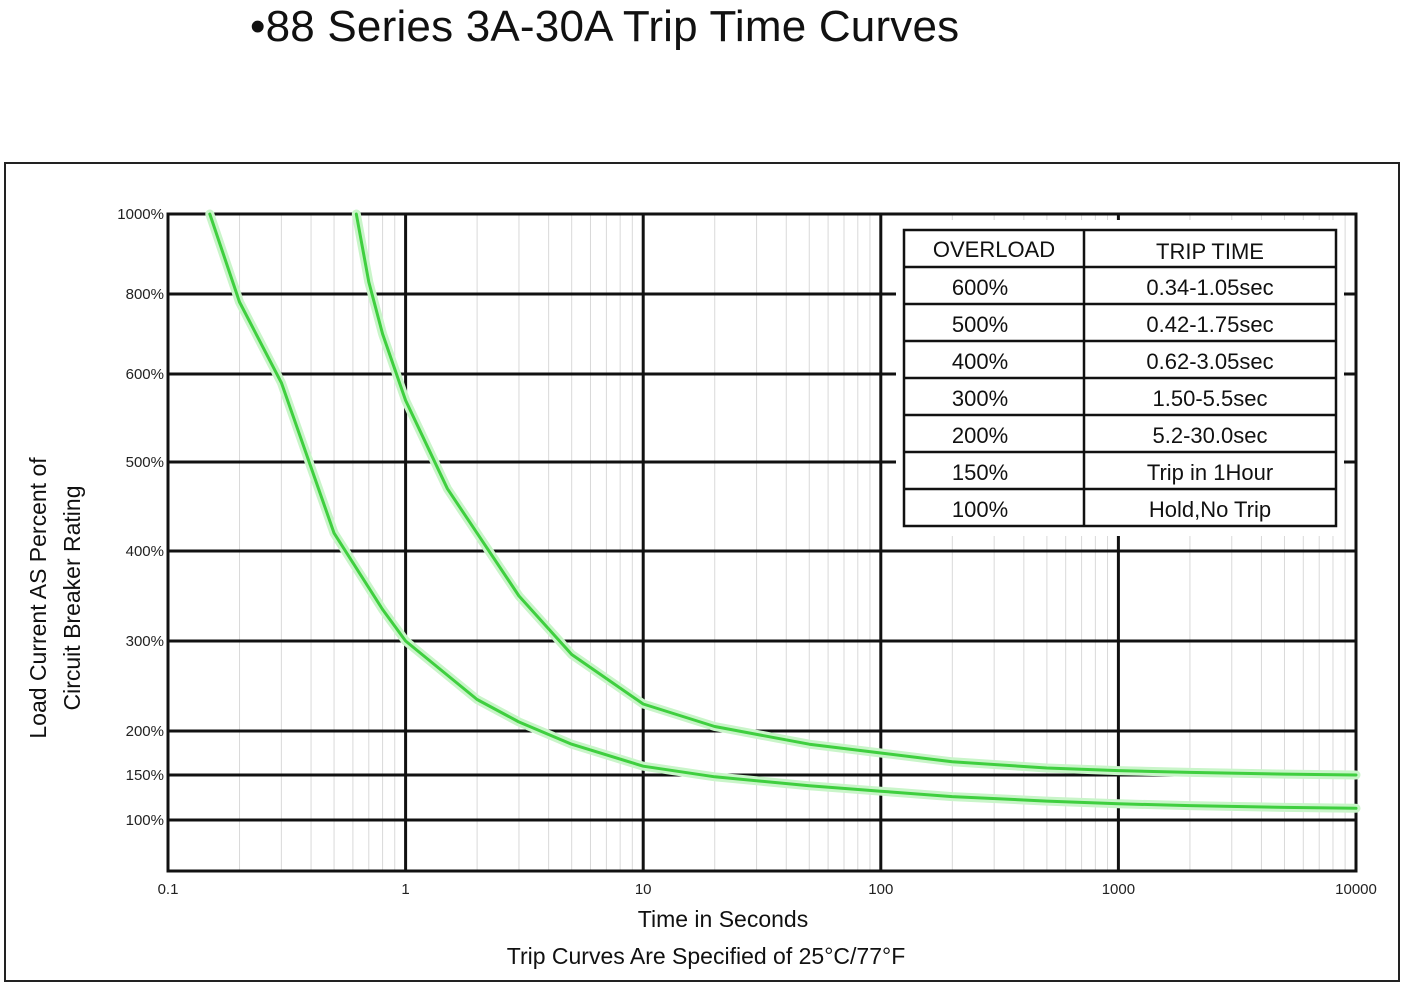  What do you see at coordinates (1118, 889) in the screenshot?
I see `x-tick-label: 1000` at bounding box center [1118, 889].